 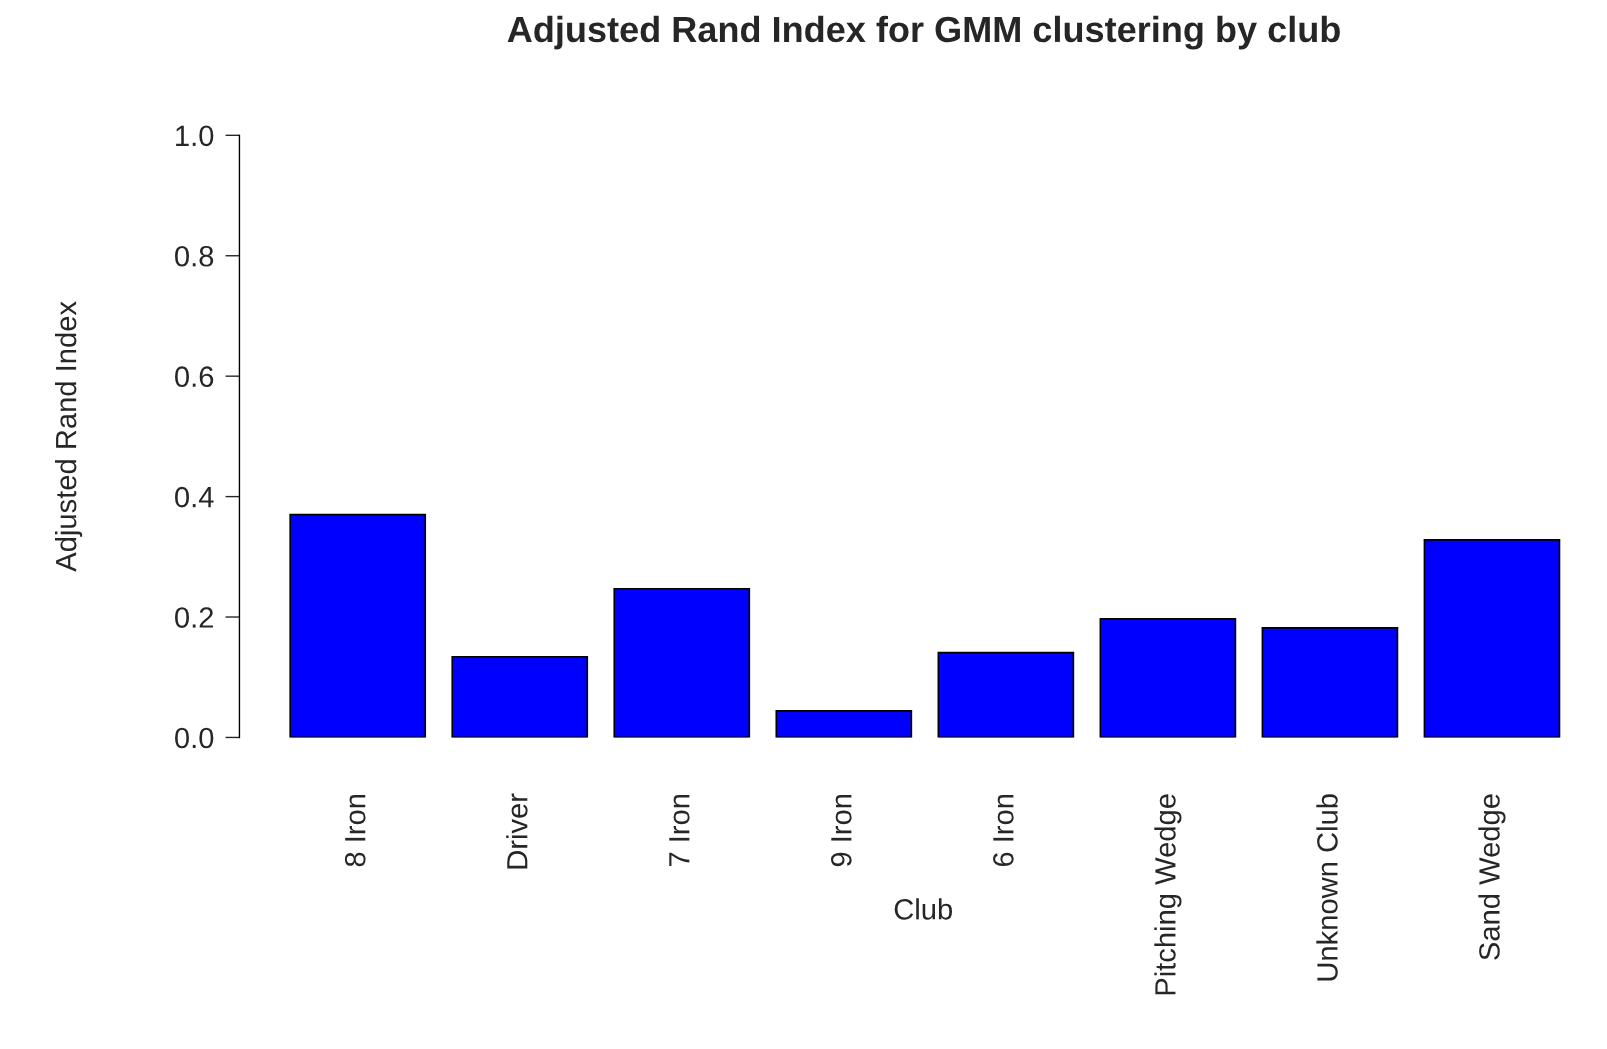 What do you see at coordinates (194, 617) in the screenshot?
I see `y-tick-label: 0.2` at bounding box center [194, 617].